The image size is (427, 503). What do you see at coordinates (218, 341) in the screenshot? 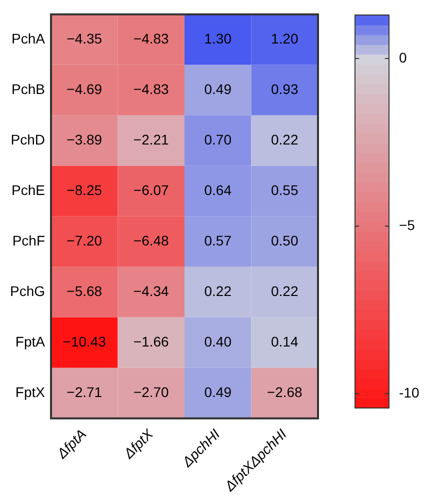
I see `data-label: 0.40` at bounding box center [218, 341].